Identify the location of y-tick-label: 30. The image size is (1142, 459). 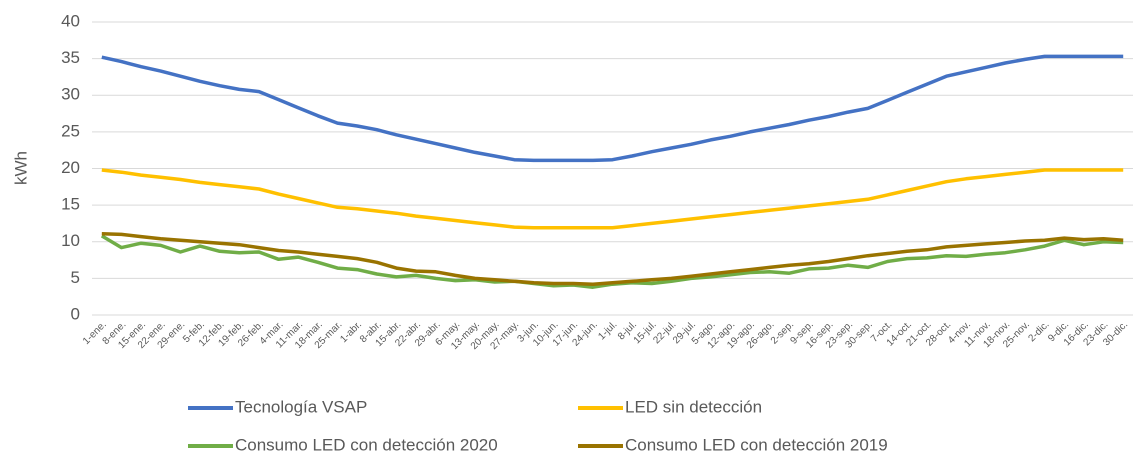
(70, 94).